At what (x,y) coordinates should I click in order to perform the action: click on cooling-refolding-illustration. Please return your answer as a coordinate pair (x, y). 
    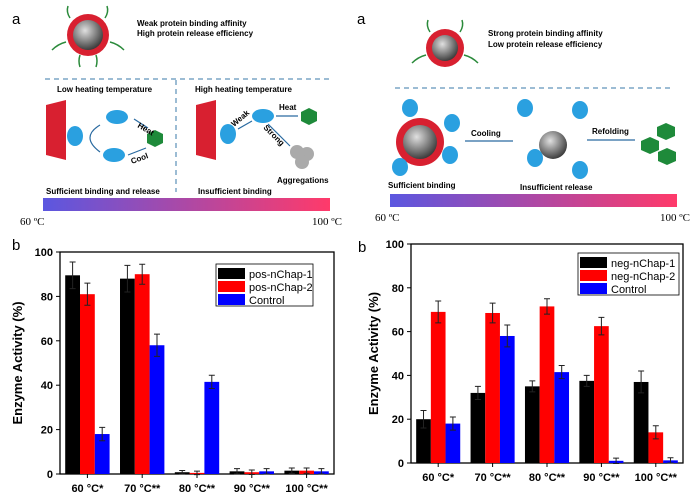
    Looking at the image, I should click on (534, 139).